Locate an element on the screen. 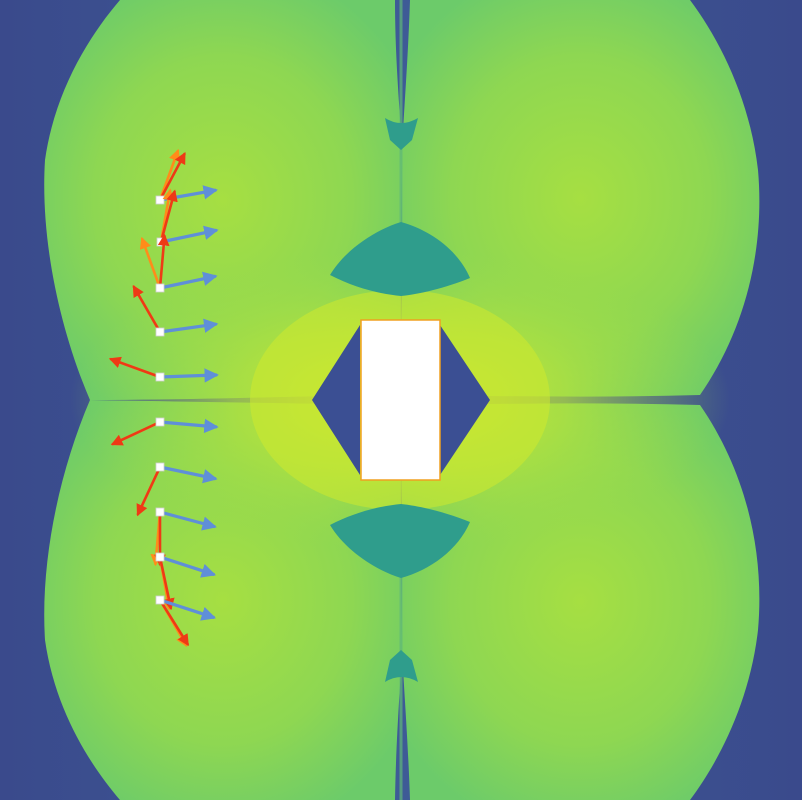 Image resolution: width=802 pixels, height=800 pixels. probe-arrows is located at coordinates (163, 398).